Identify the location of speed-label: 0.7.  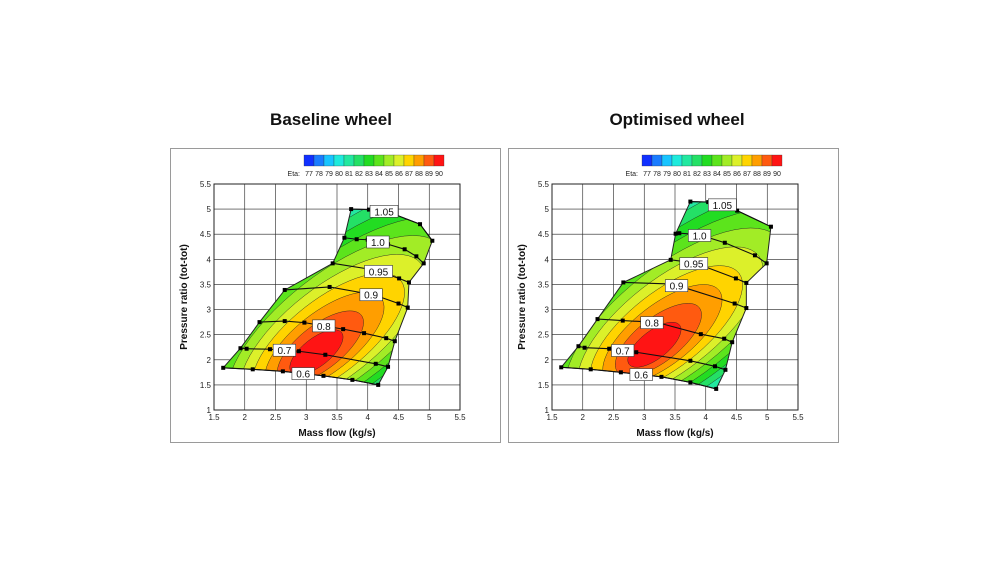
(284, 351).